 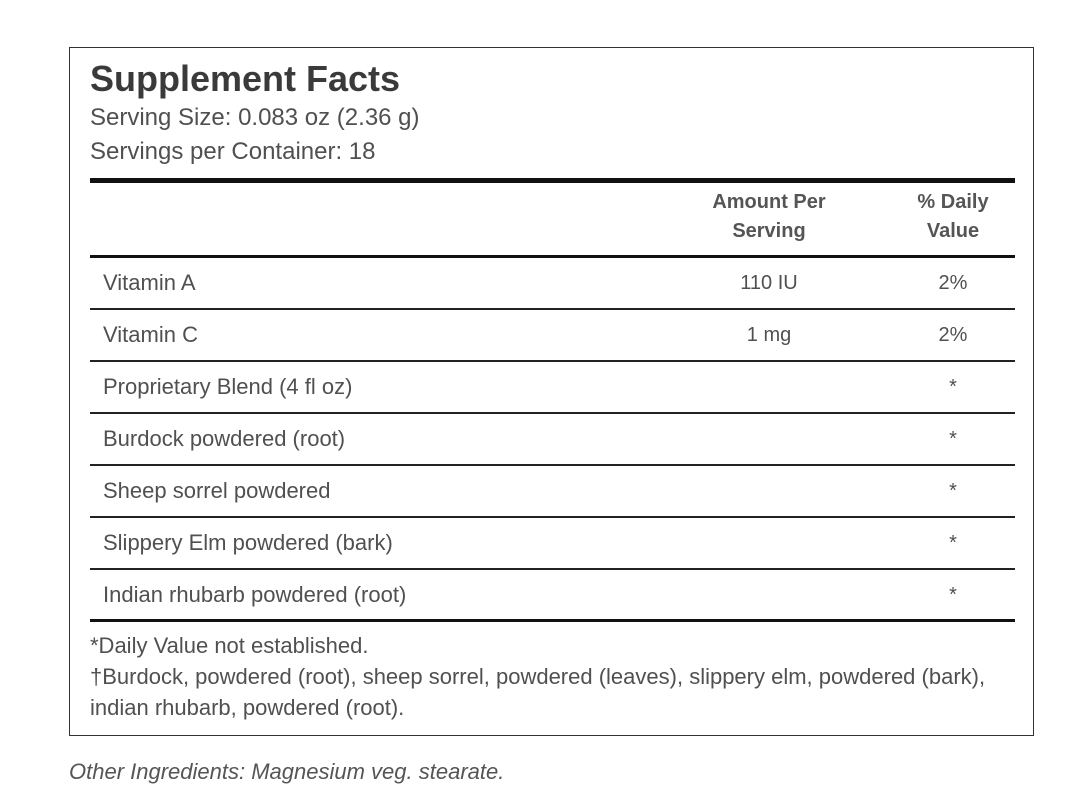 What do you see at coordinates (953, 216) in the screenshot?
I see `column-header: % Daily Value` at bounding box center [953, 216].